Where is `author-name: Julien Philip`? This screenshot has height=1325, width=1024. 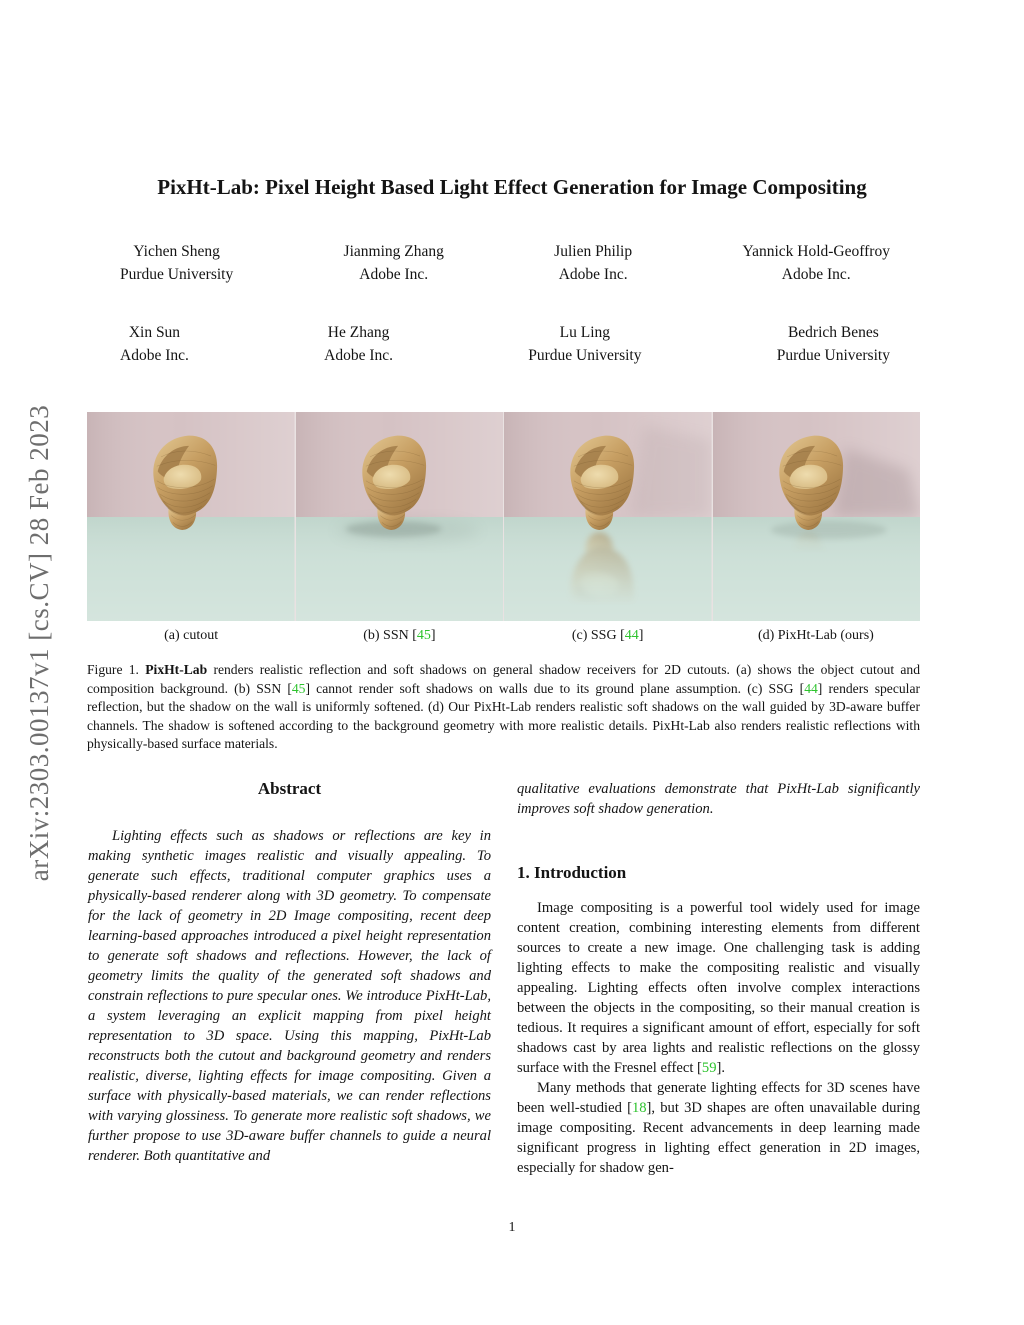 author-name: Julien Philip is located at coordinates (593, 251).